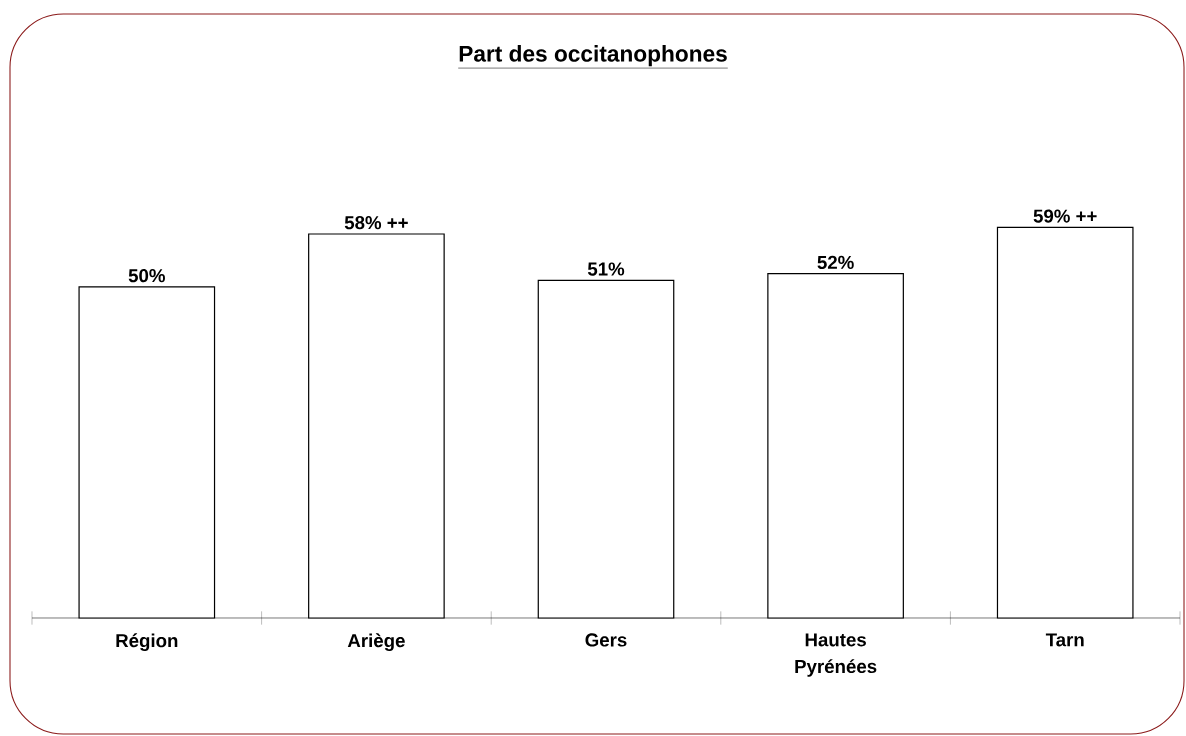 This screenshot has width=1186, height=736. Describe the element at coordinates (1064, 640) in the screenshot. I see `x-tick-label: Tarn` at that location.